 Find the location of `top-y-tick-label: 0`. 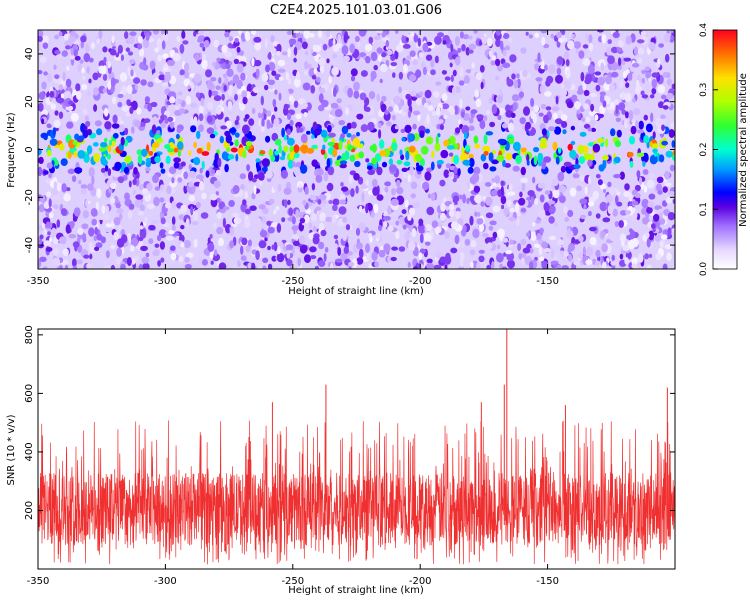

top-y-tick-label: 0 is located at coordinates (29, 149).